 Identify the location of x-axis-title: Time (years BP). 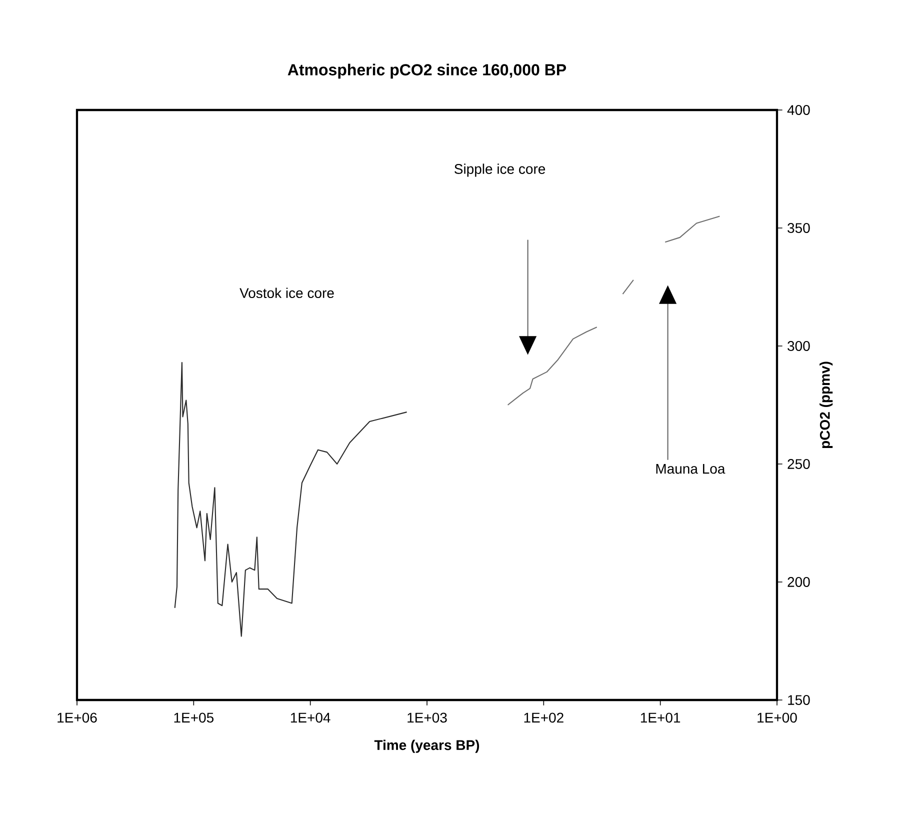
(427, 746).